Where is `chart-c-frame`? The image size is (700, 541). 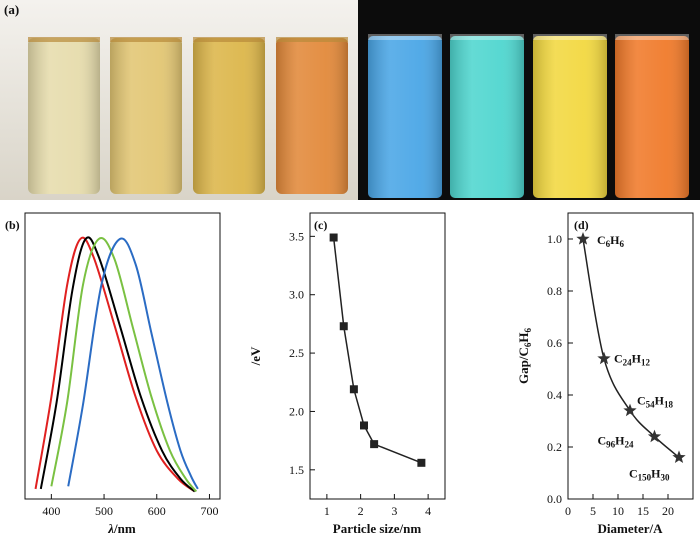 chart-c-frame is located at coordinates (377, 356).